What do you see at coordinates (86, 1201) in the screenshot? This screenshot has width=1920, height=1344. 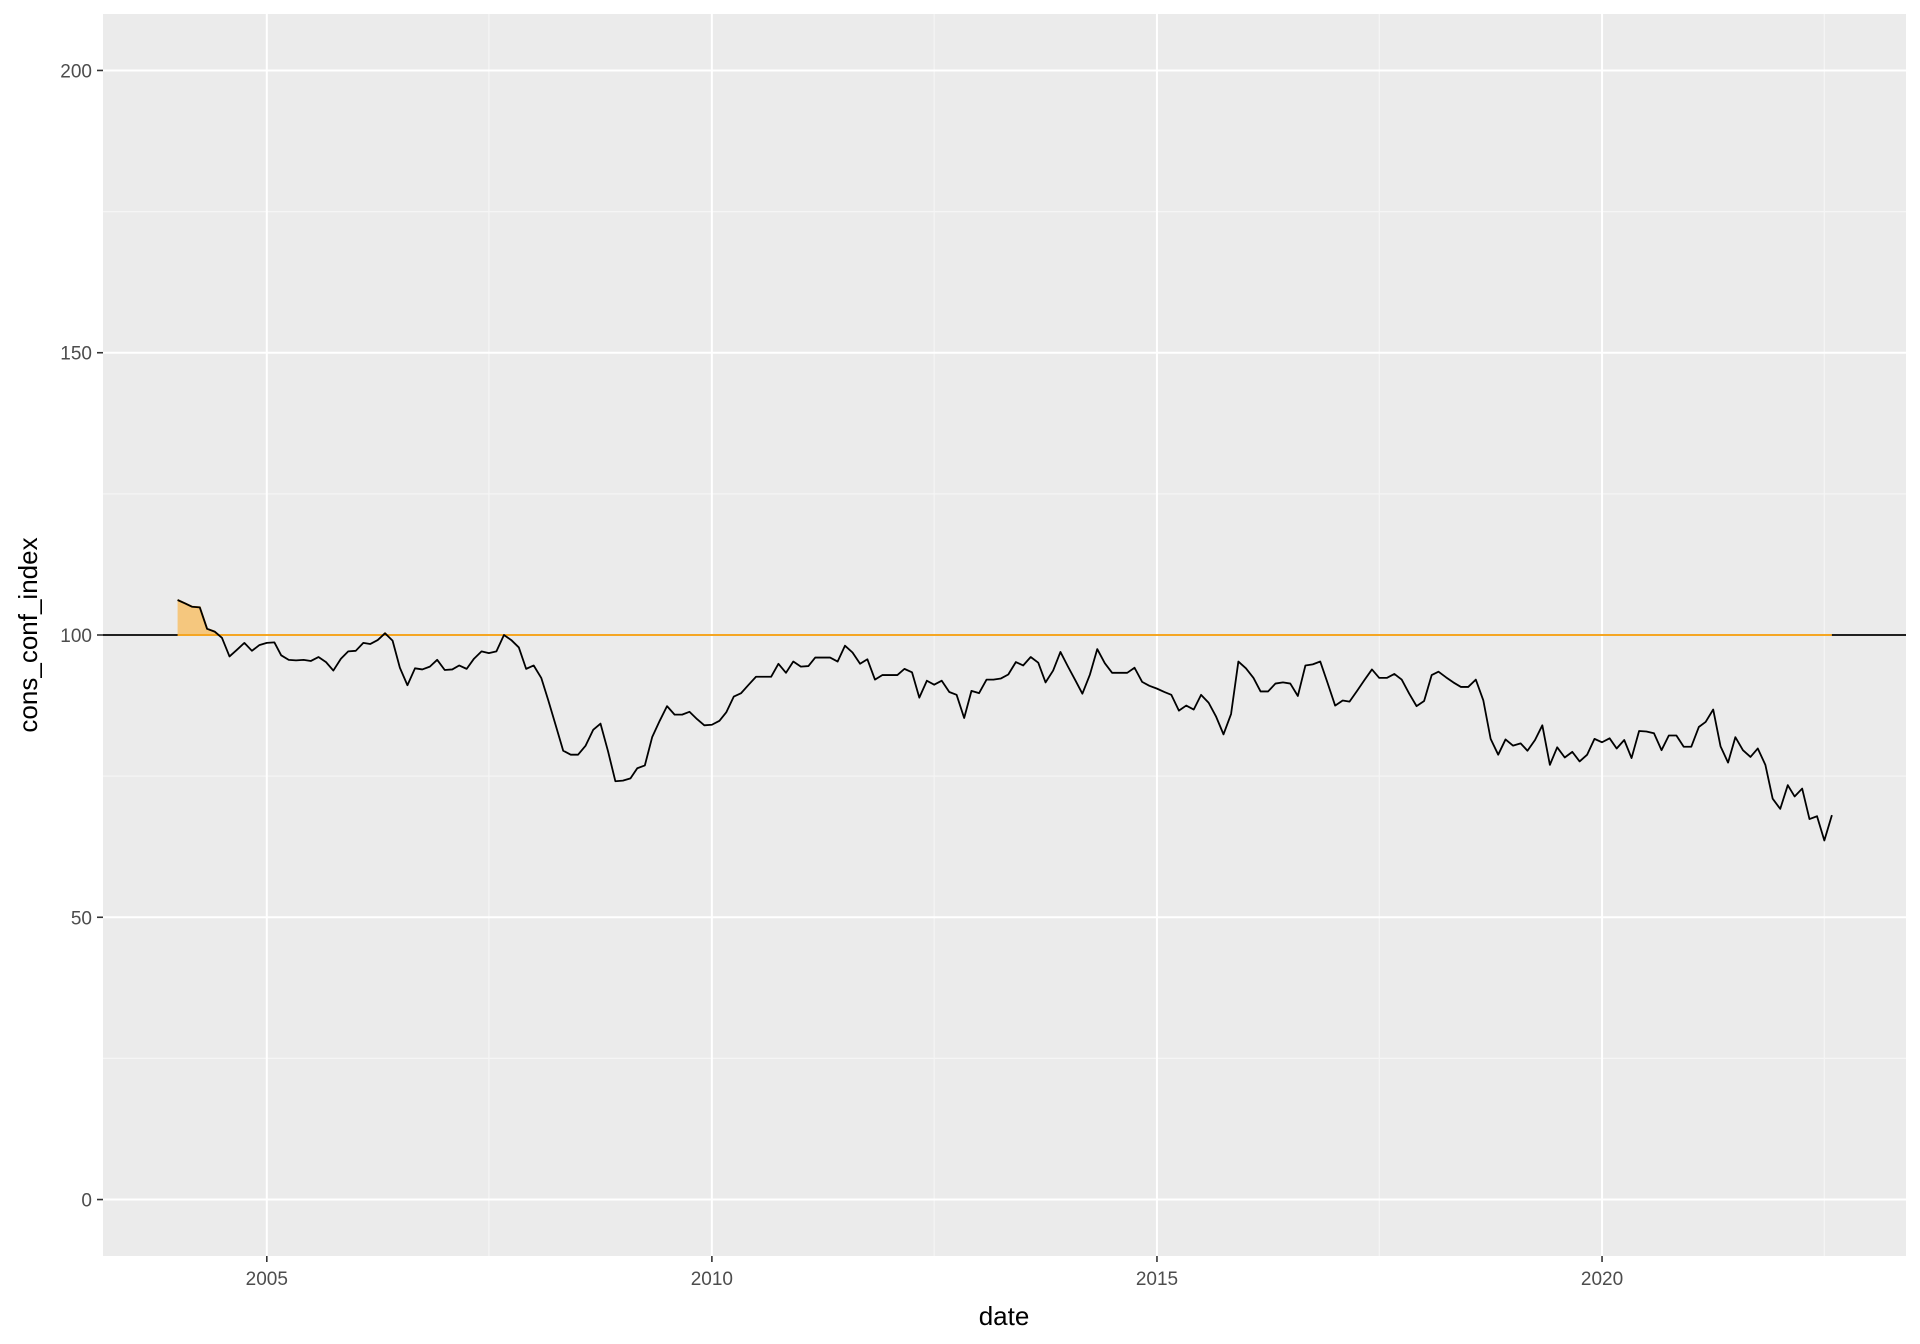 I see `y-tick-label: 0` at bounding box center [86, 1201].